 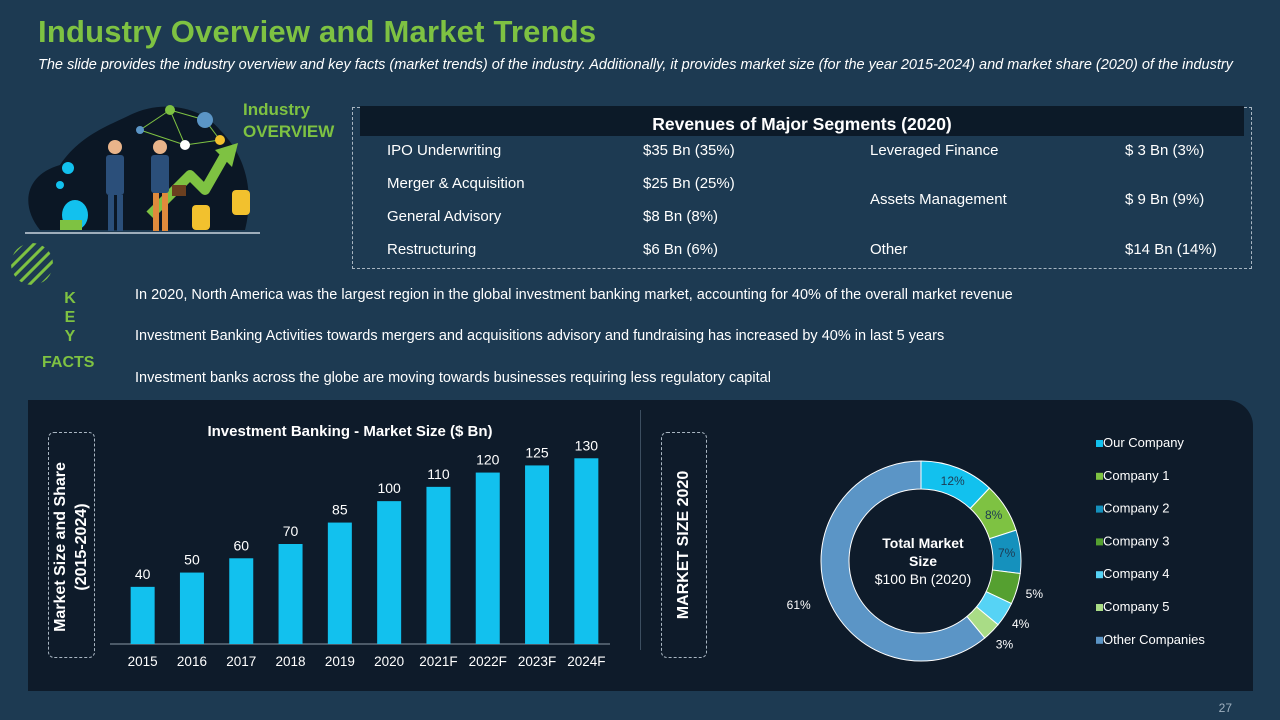 I want to click on page-number: 27, so click(x=1225, y=708).